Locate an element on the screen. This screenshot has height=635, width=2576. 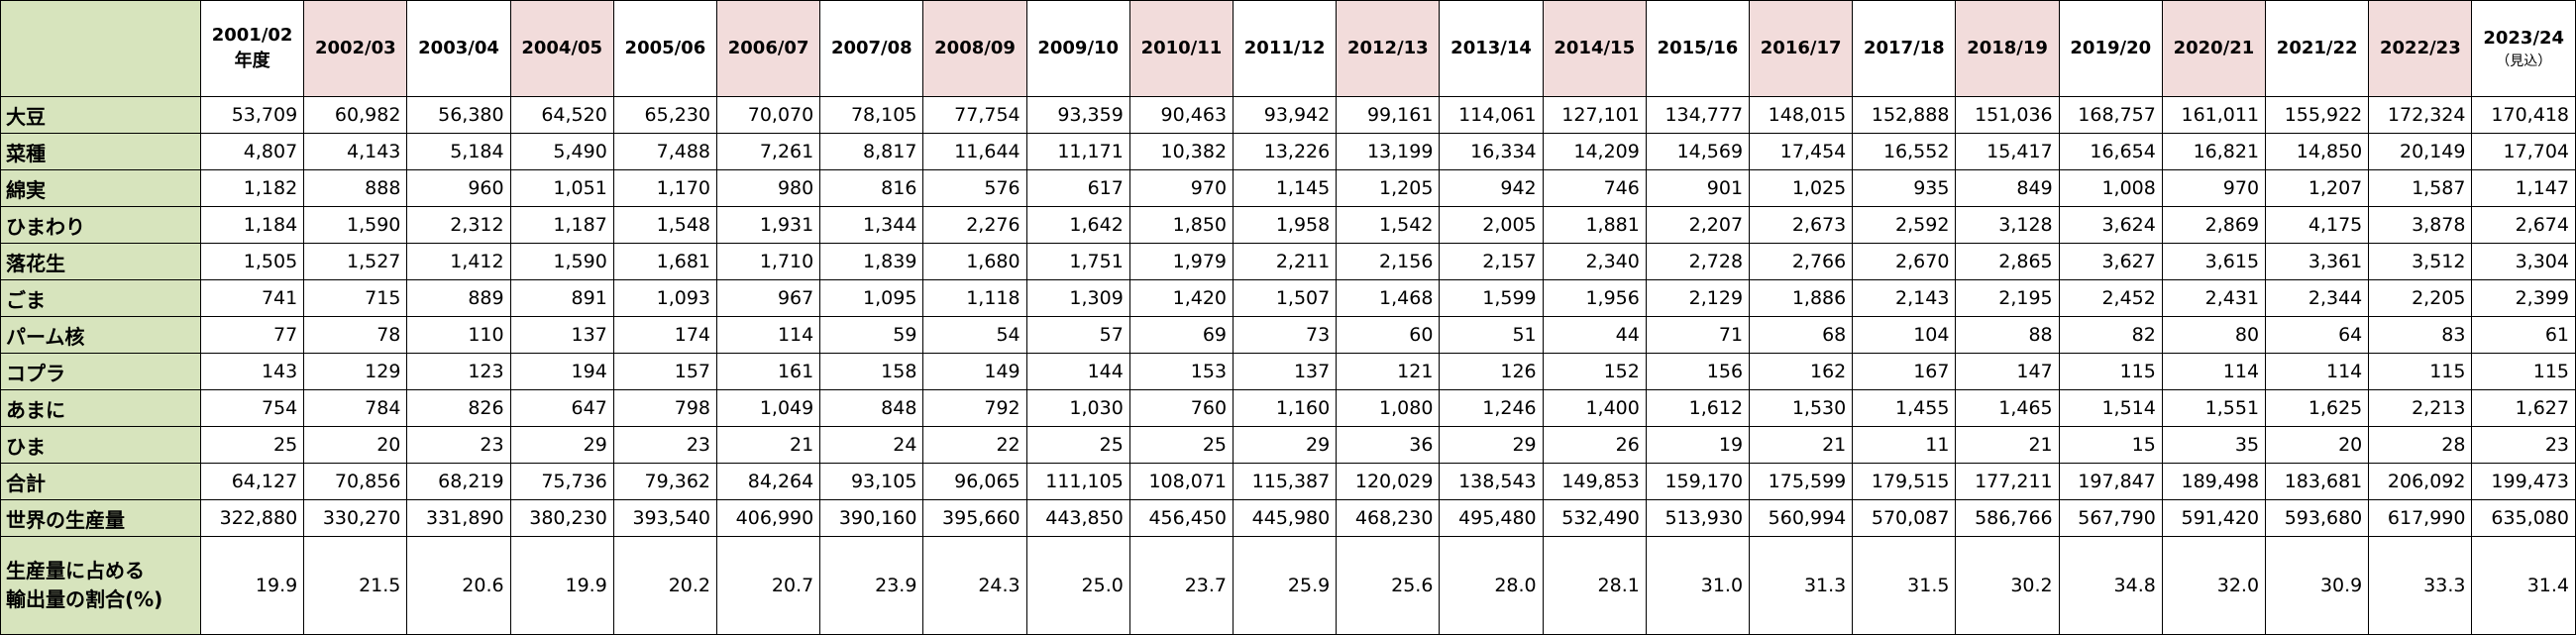
data-cell: 1,455 is located at coordinates (1904, 408).